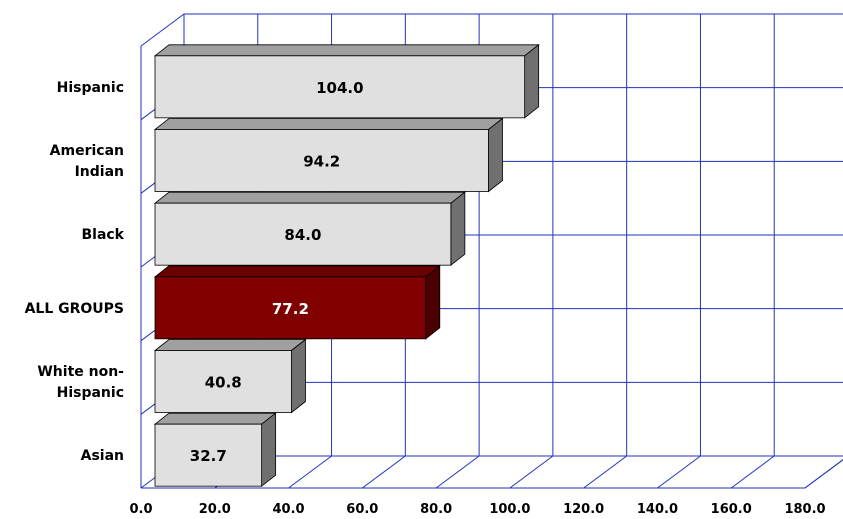  I want to click on bar-value-label: 77.2, so click(290, 309).